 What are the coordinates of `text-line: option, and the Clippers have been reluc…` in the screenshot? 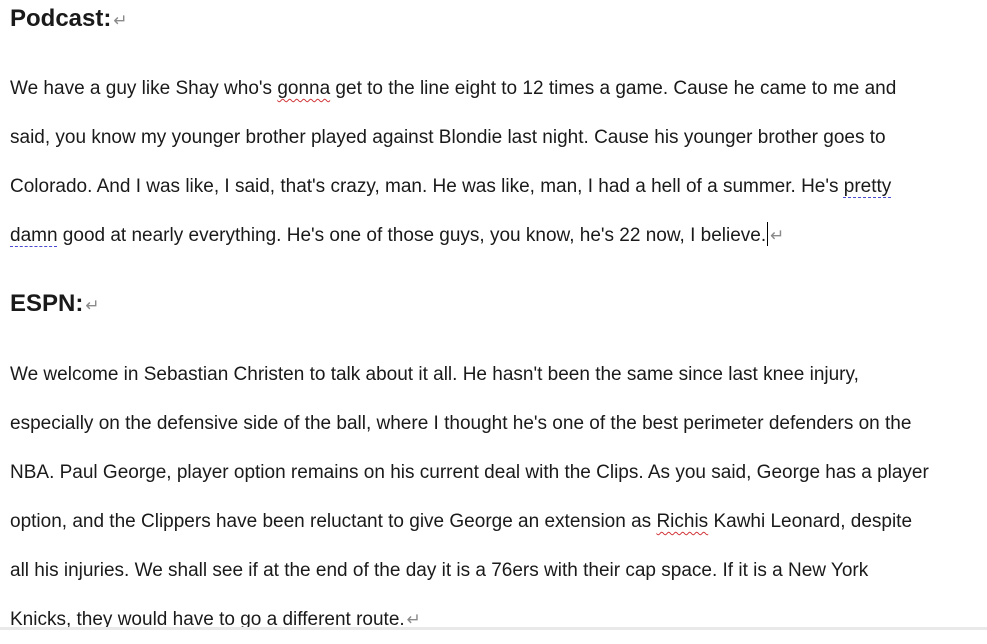 It's located at (497, 521).